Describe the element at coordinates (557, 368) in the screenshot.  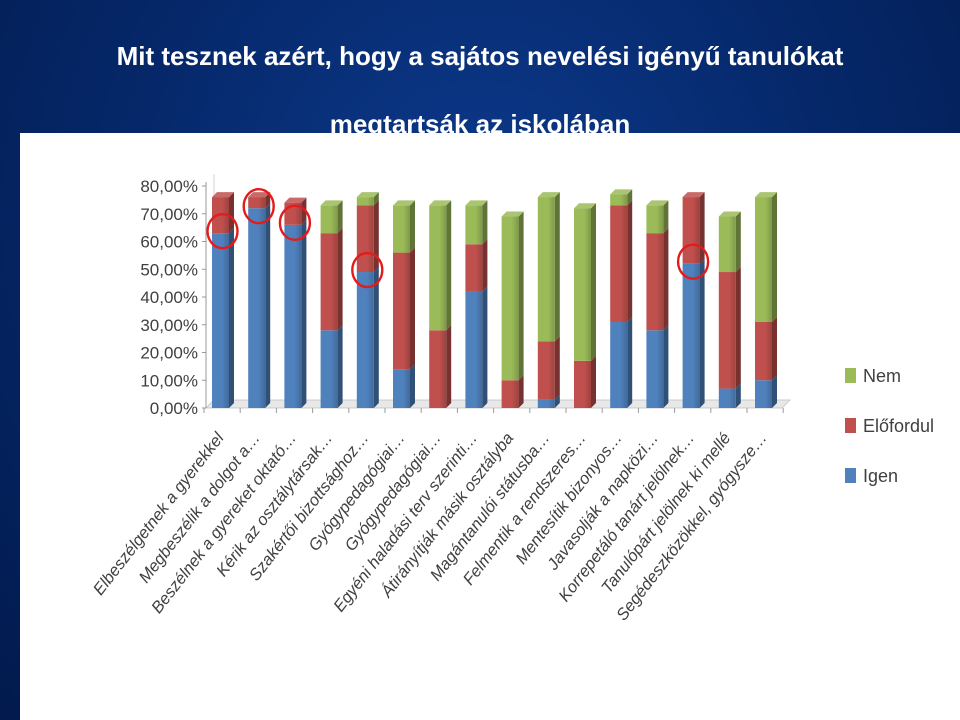
I see `bar-elfordul-9-side` at that location.